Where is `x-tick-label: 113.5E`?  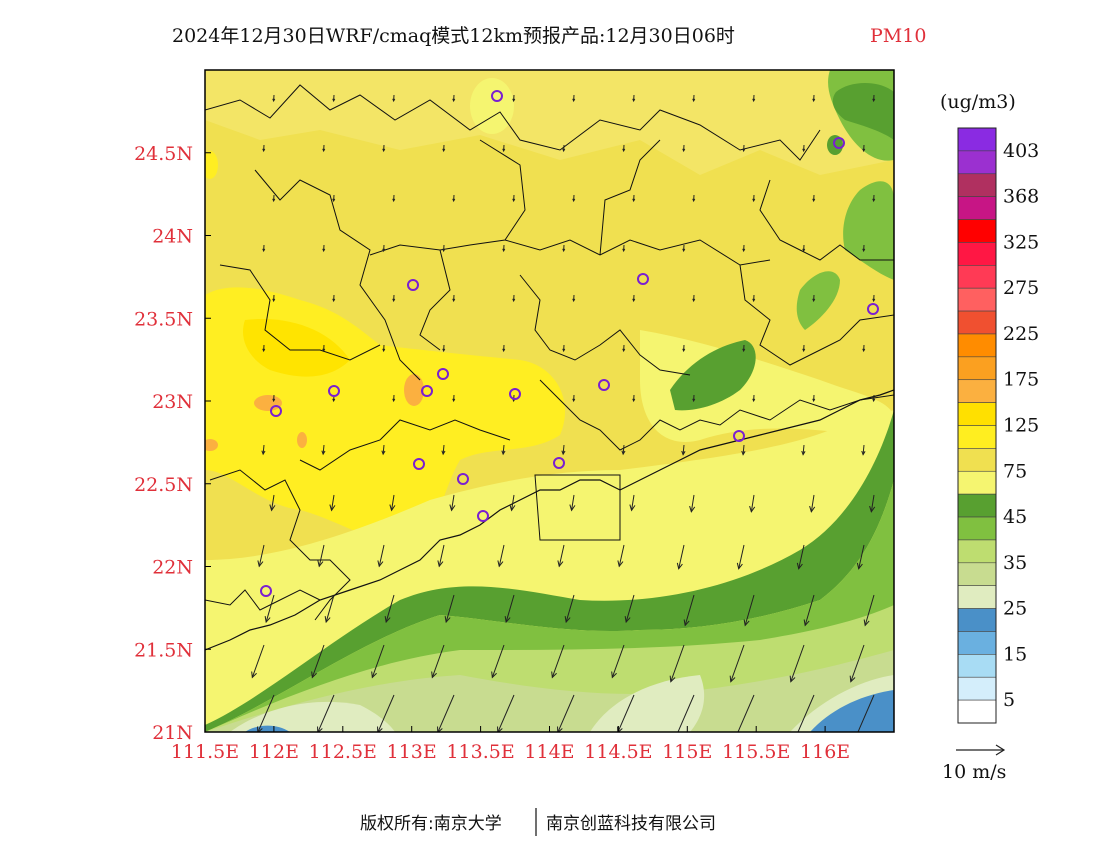 x-tick-label: 113.5E is located at coordinates (480, 752).